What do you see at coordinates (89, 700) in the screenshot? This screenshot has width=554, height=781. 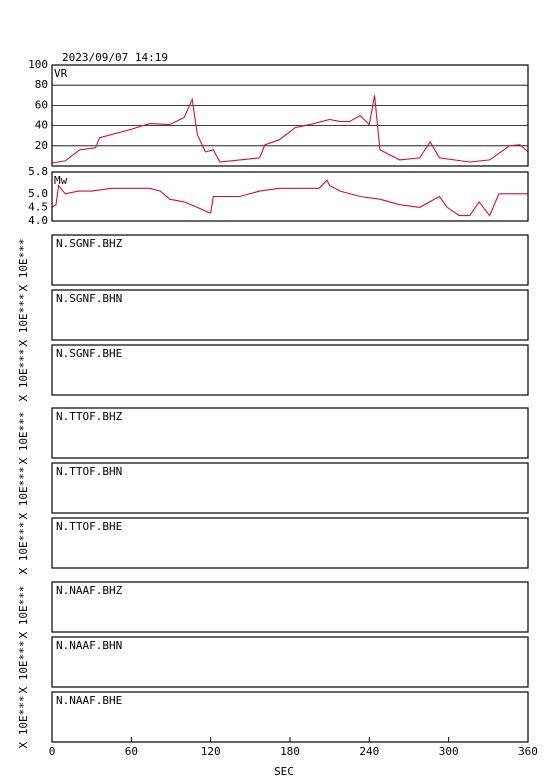 I see `trace-label: N.NAAF.BHE` at bounding box center [89, 700].